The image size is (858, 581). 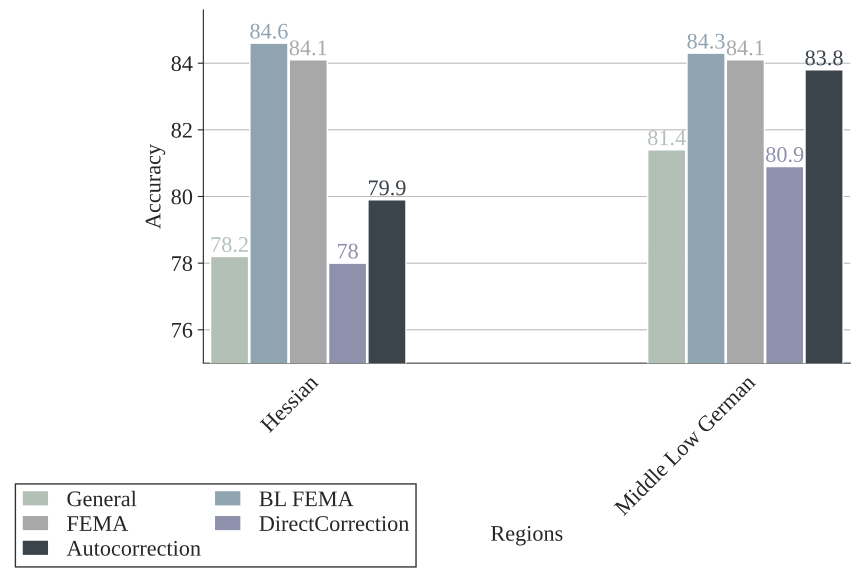 What do you see at coordinates (97, 523) in the screenshot?
I see `legend-label: FEMA` at bounding box center [97, 523].